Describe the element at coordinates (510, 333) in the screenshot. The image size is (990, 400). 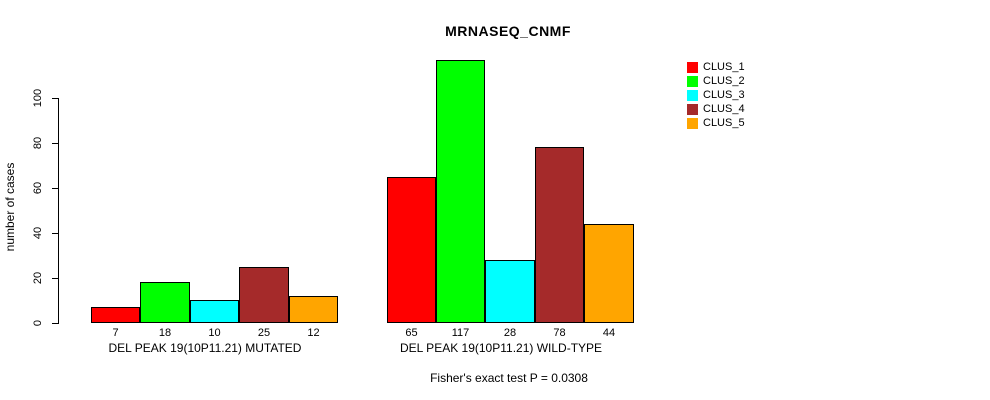
I see `bar-value-label: 28` at that location.